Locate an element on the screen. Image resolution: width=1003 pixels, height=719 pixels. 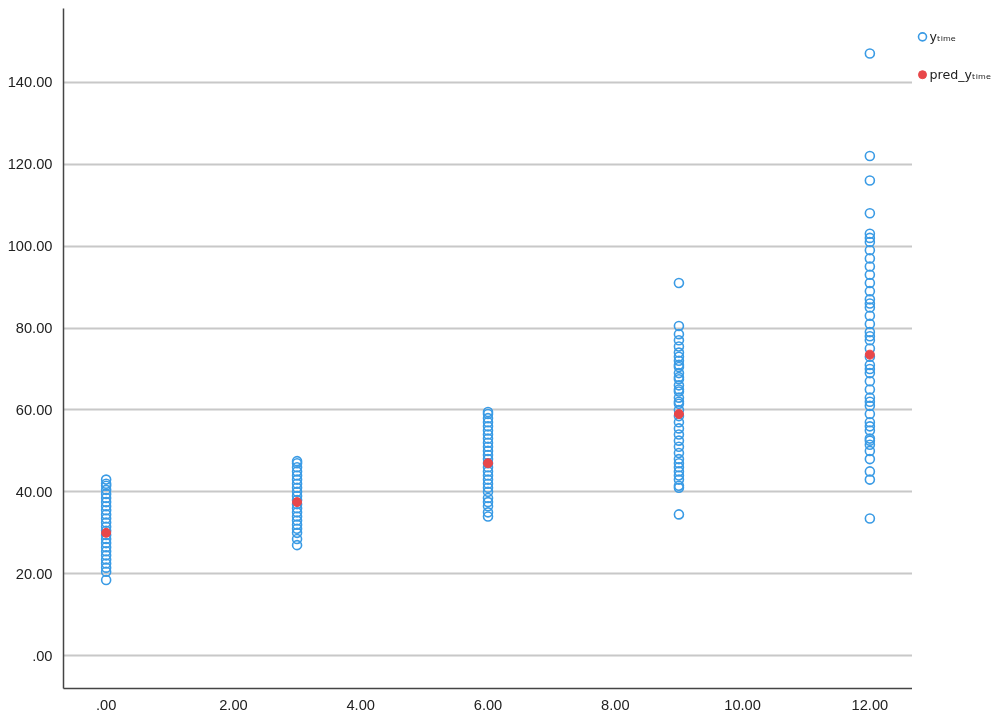
x-tick-label: 10.00 is located at coordinates (742, 704).